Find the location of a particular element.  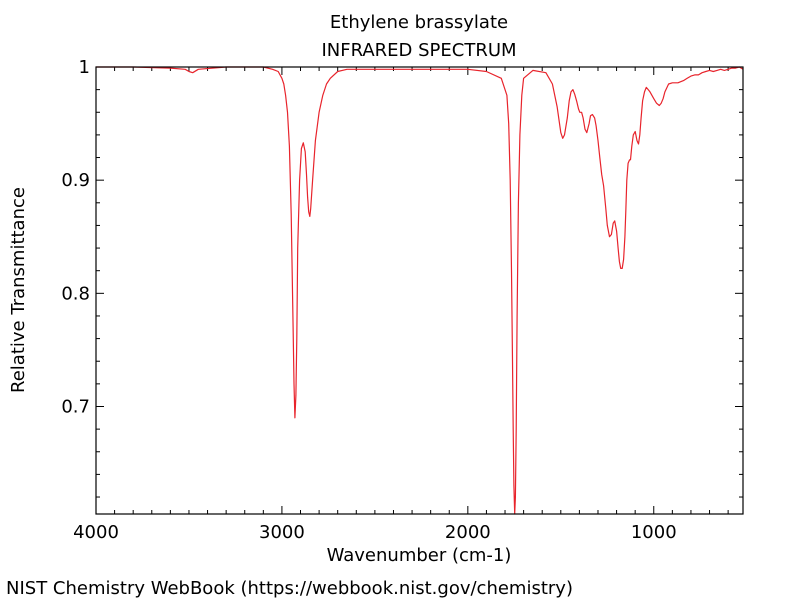

chart-title: Ethylene brassylate is located at coordinates (419, 22).